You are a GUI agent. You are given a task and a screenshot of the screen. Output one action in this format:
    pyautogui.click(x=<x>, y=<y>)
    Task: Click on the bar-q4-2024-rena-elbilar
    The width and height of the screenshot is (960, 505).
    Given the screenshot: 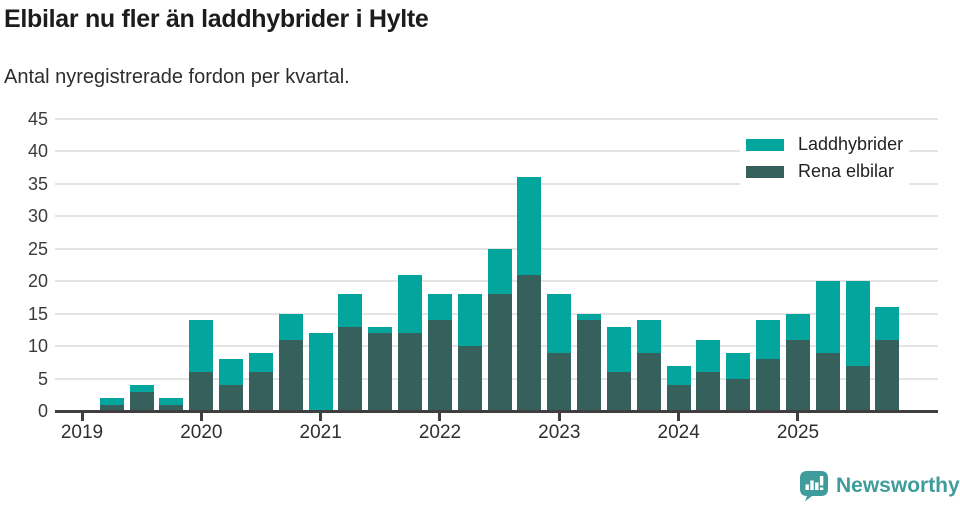 What is the action you would take?
    pyautogui.click(x=768, y=385)
    